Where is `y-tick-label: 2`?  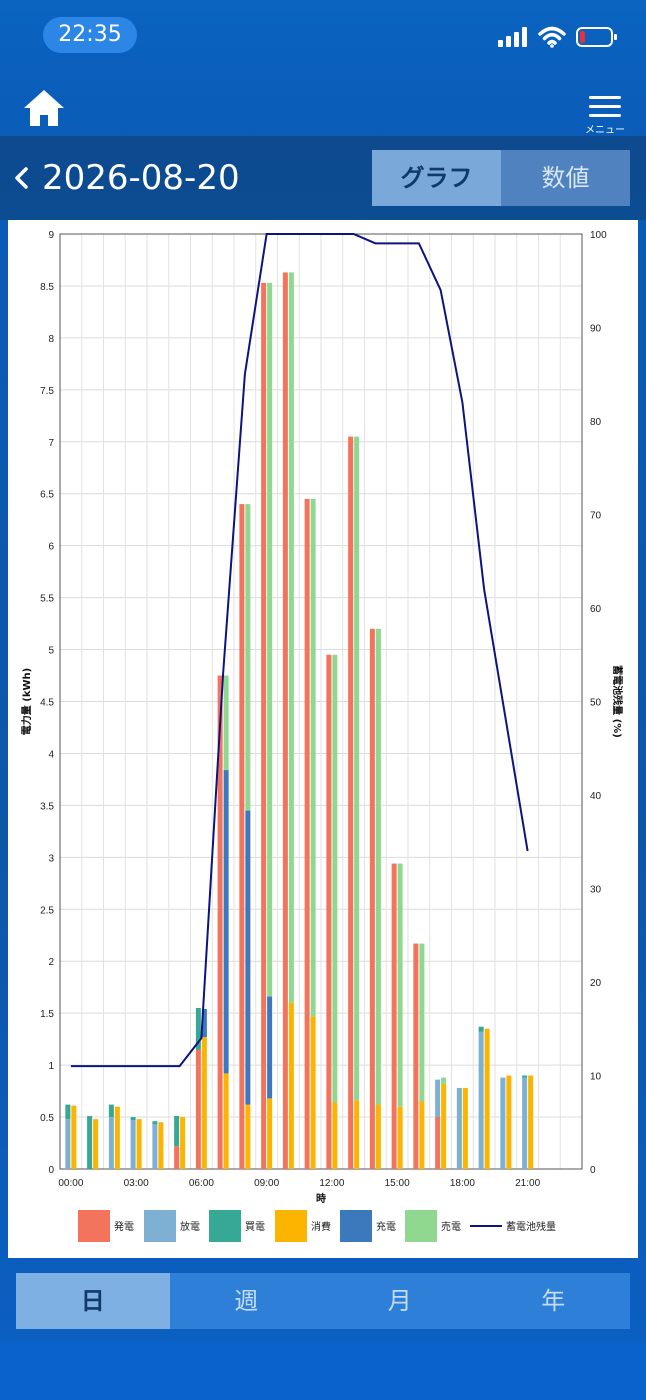 y-tick-label: 2 is located at coordinates (51, 962).